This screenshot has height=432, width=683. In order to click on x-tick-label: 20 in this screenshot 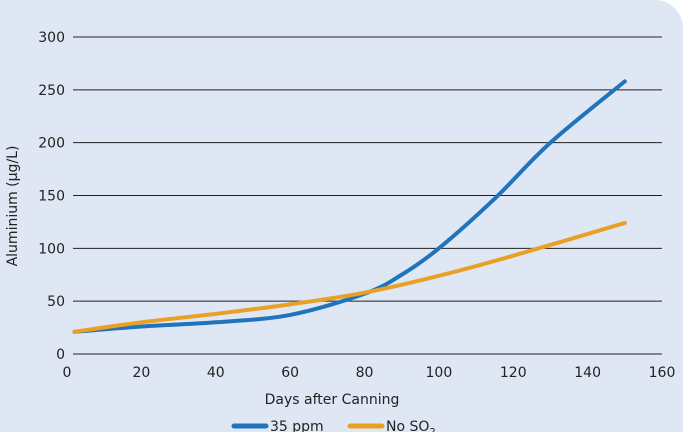, I will do `click(141, 373)`.